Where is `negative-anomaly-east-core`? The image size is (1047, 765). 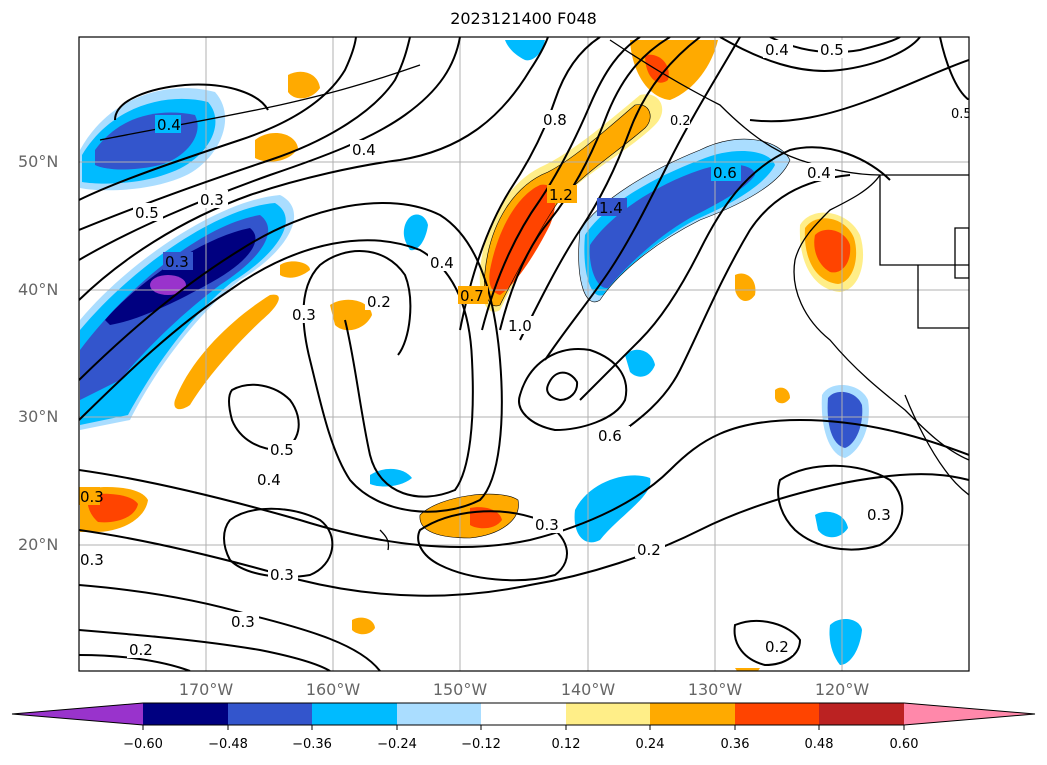 negative-anomaly-east-core is located at coordinates (845, 419).